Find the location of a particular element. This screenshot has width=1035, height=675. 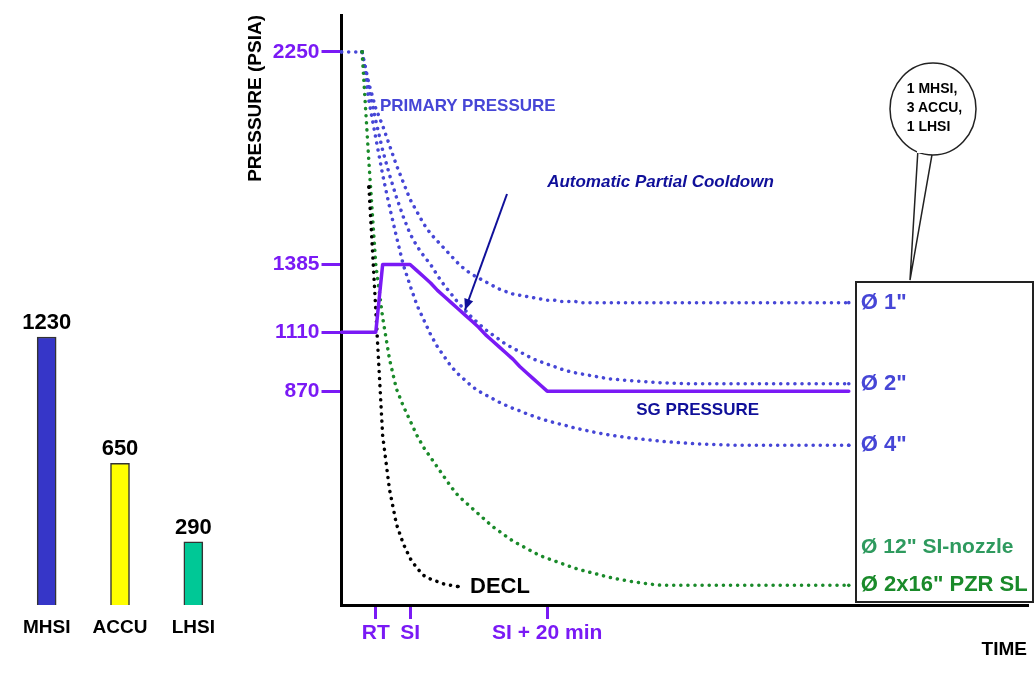

y-tick-label: 1110 is located at coordinates (297, 330).